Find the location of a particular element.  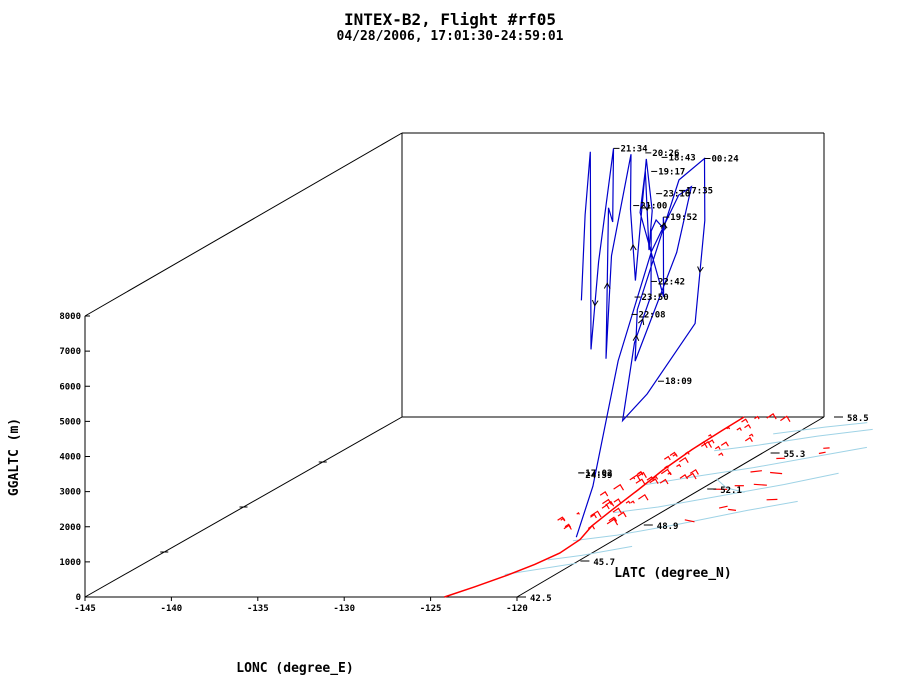

river-lines-layer is located at coordinates (688, 498).